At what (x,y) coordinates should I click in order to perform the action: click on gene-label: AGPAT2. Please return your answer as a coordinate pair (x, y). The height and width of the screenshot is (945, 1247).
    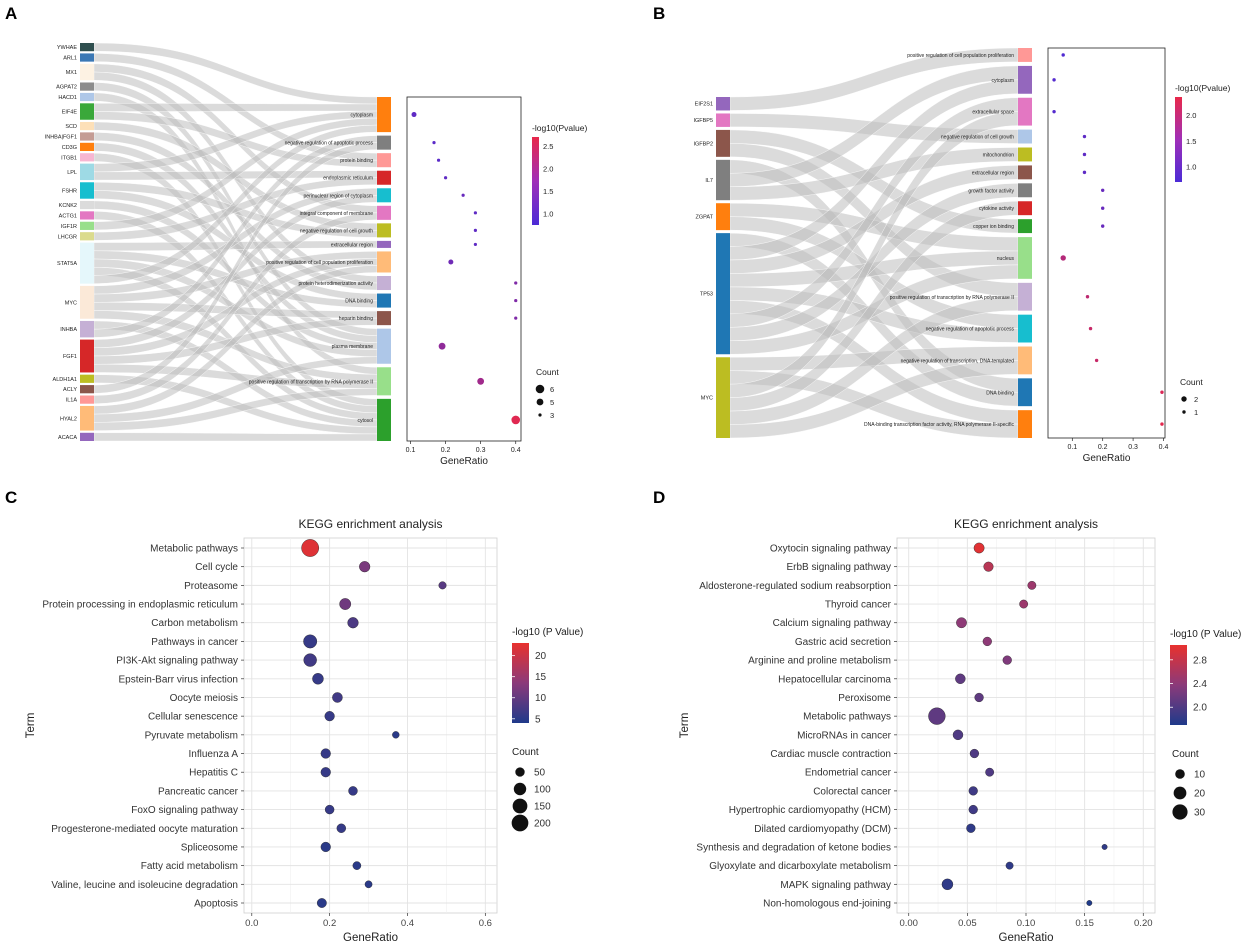
    Looking at the image, I should click on (66, 88).